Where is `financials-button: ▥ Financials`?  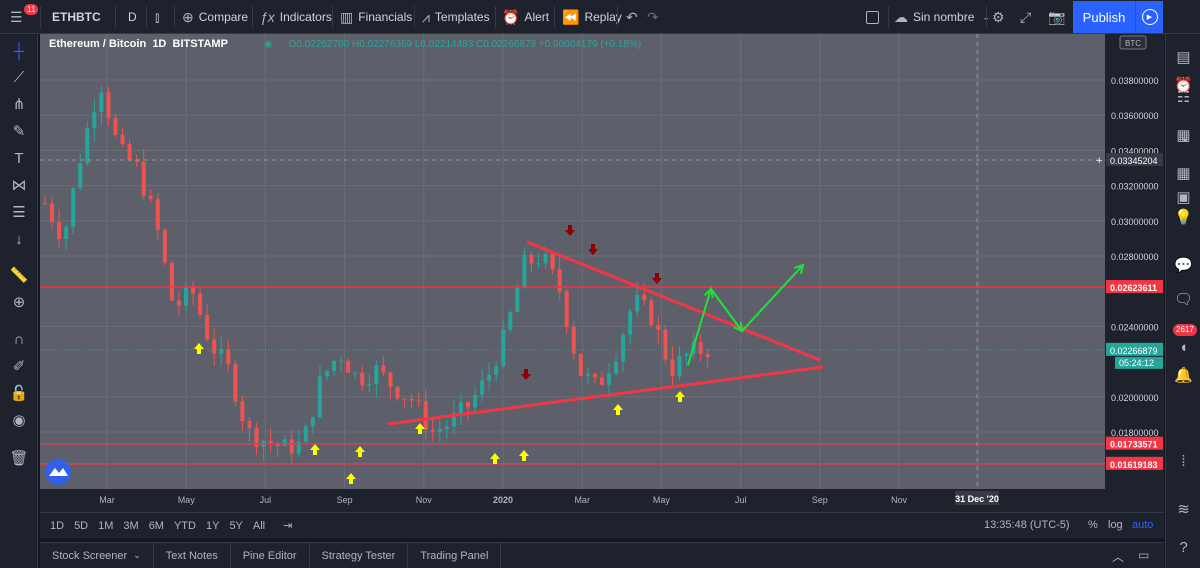
financials-button: ▥ Financials is located at coordinates (376, 17).